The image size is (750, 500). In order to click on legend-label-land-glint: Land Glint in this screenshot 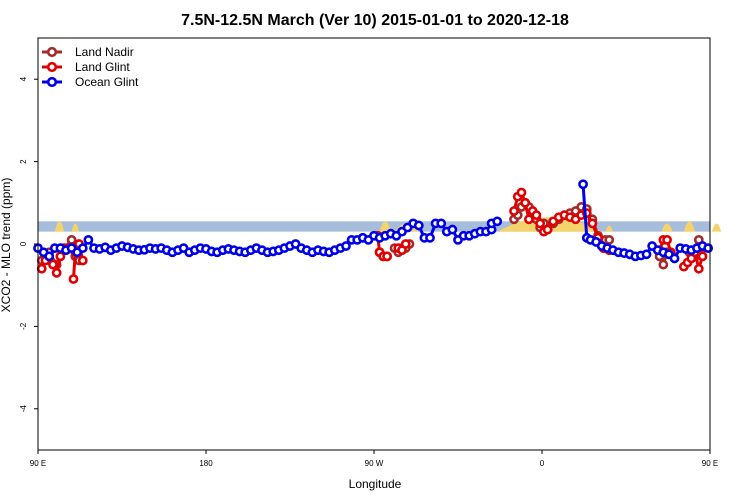, I will do `click(102, 67)`.